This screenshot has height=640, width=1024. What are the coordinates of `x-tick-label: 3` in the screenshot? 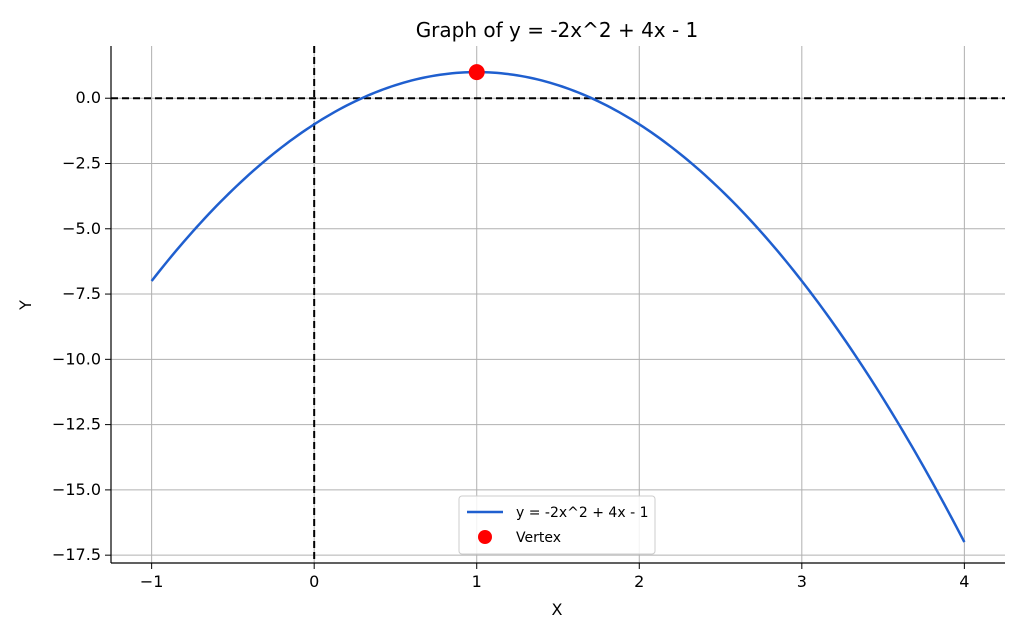 It's located at (802, 581).